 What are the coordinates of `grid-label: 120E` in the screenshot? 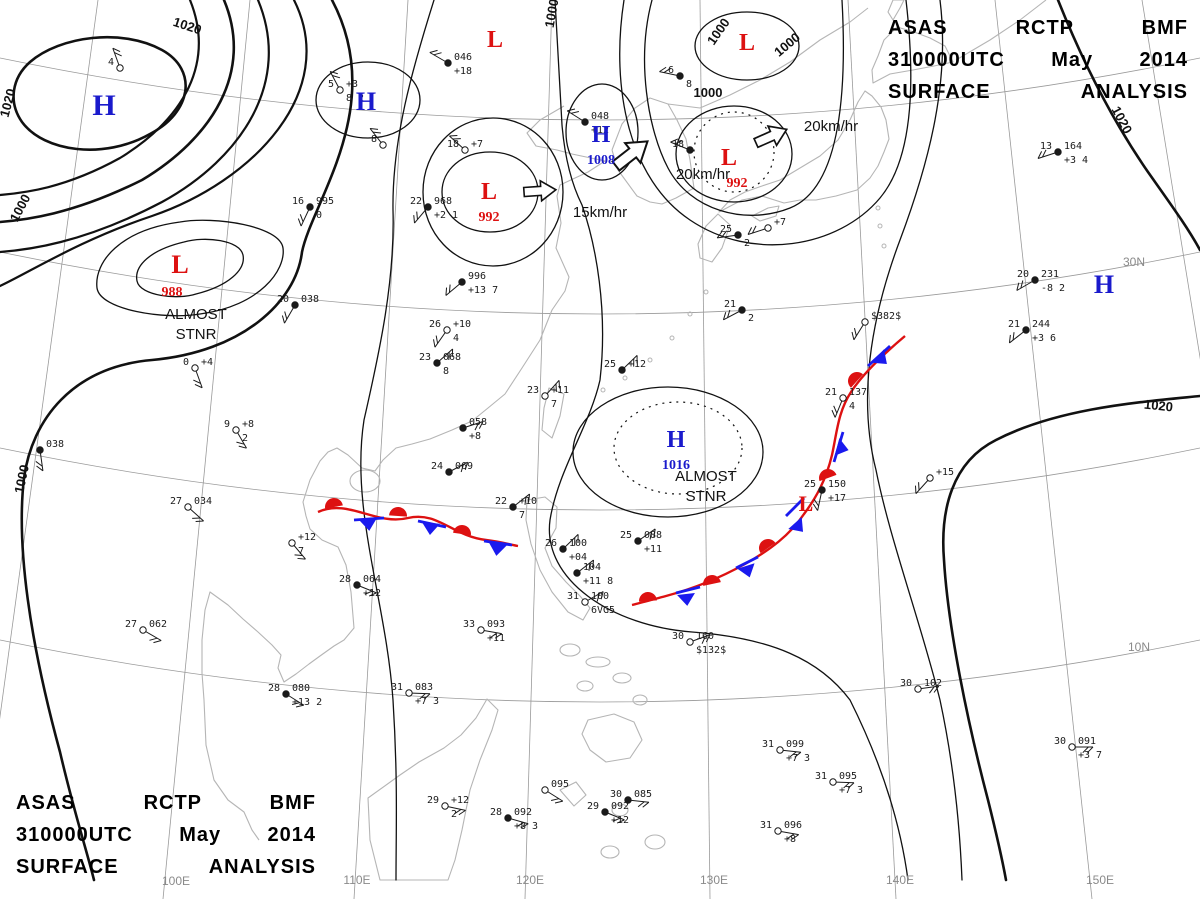 It's located at (530, 880).